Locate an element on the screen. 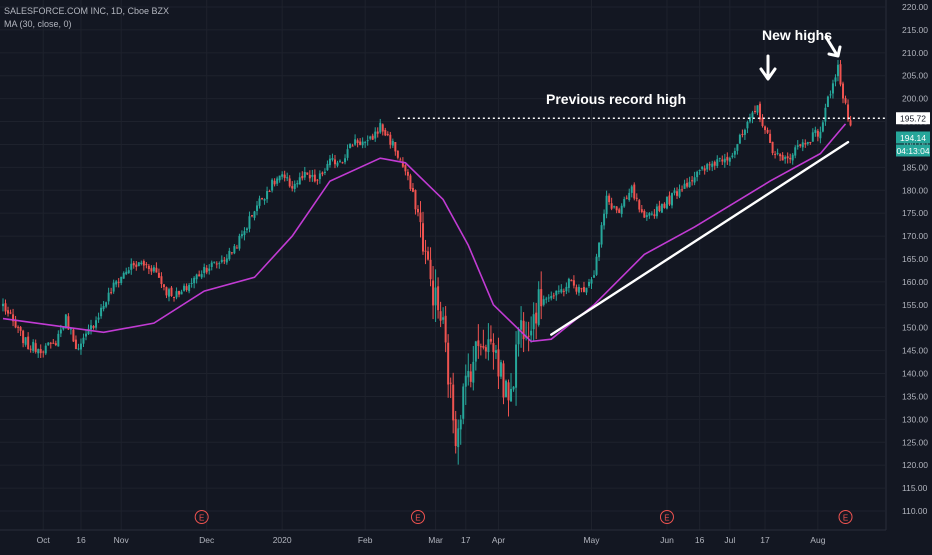  y-tick-label: 120.00 is located at coordinates (915, 465).